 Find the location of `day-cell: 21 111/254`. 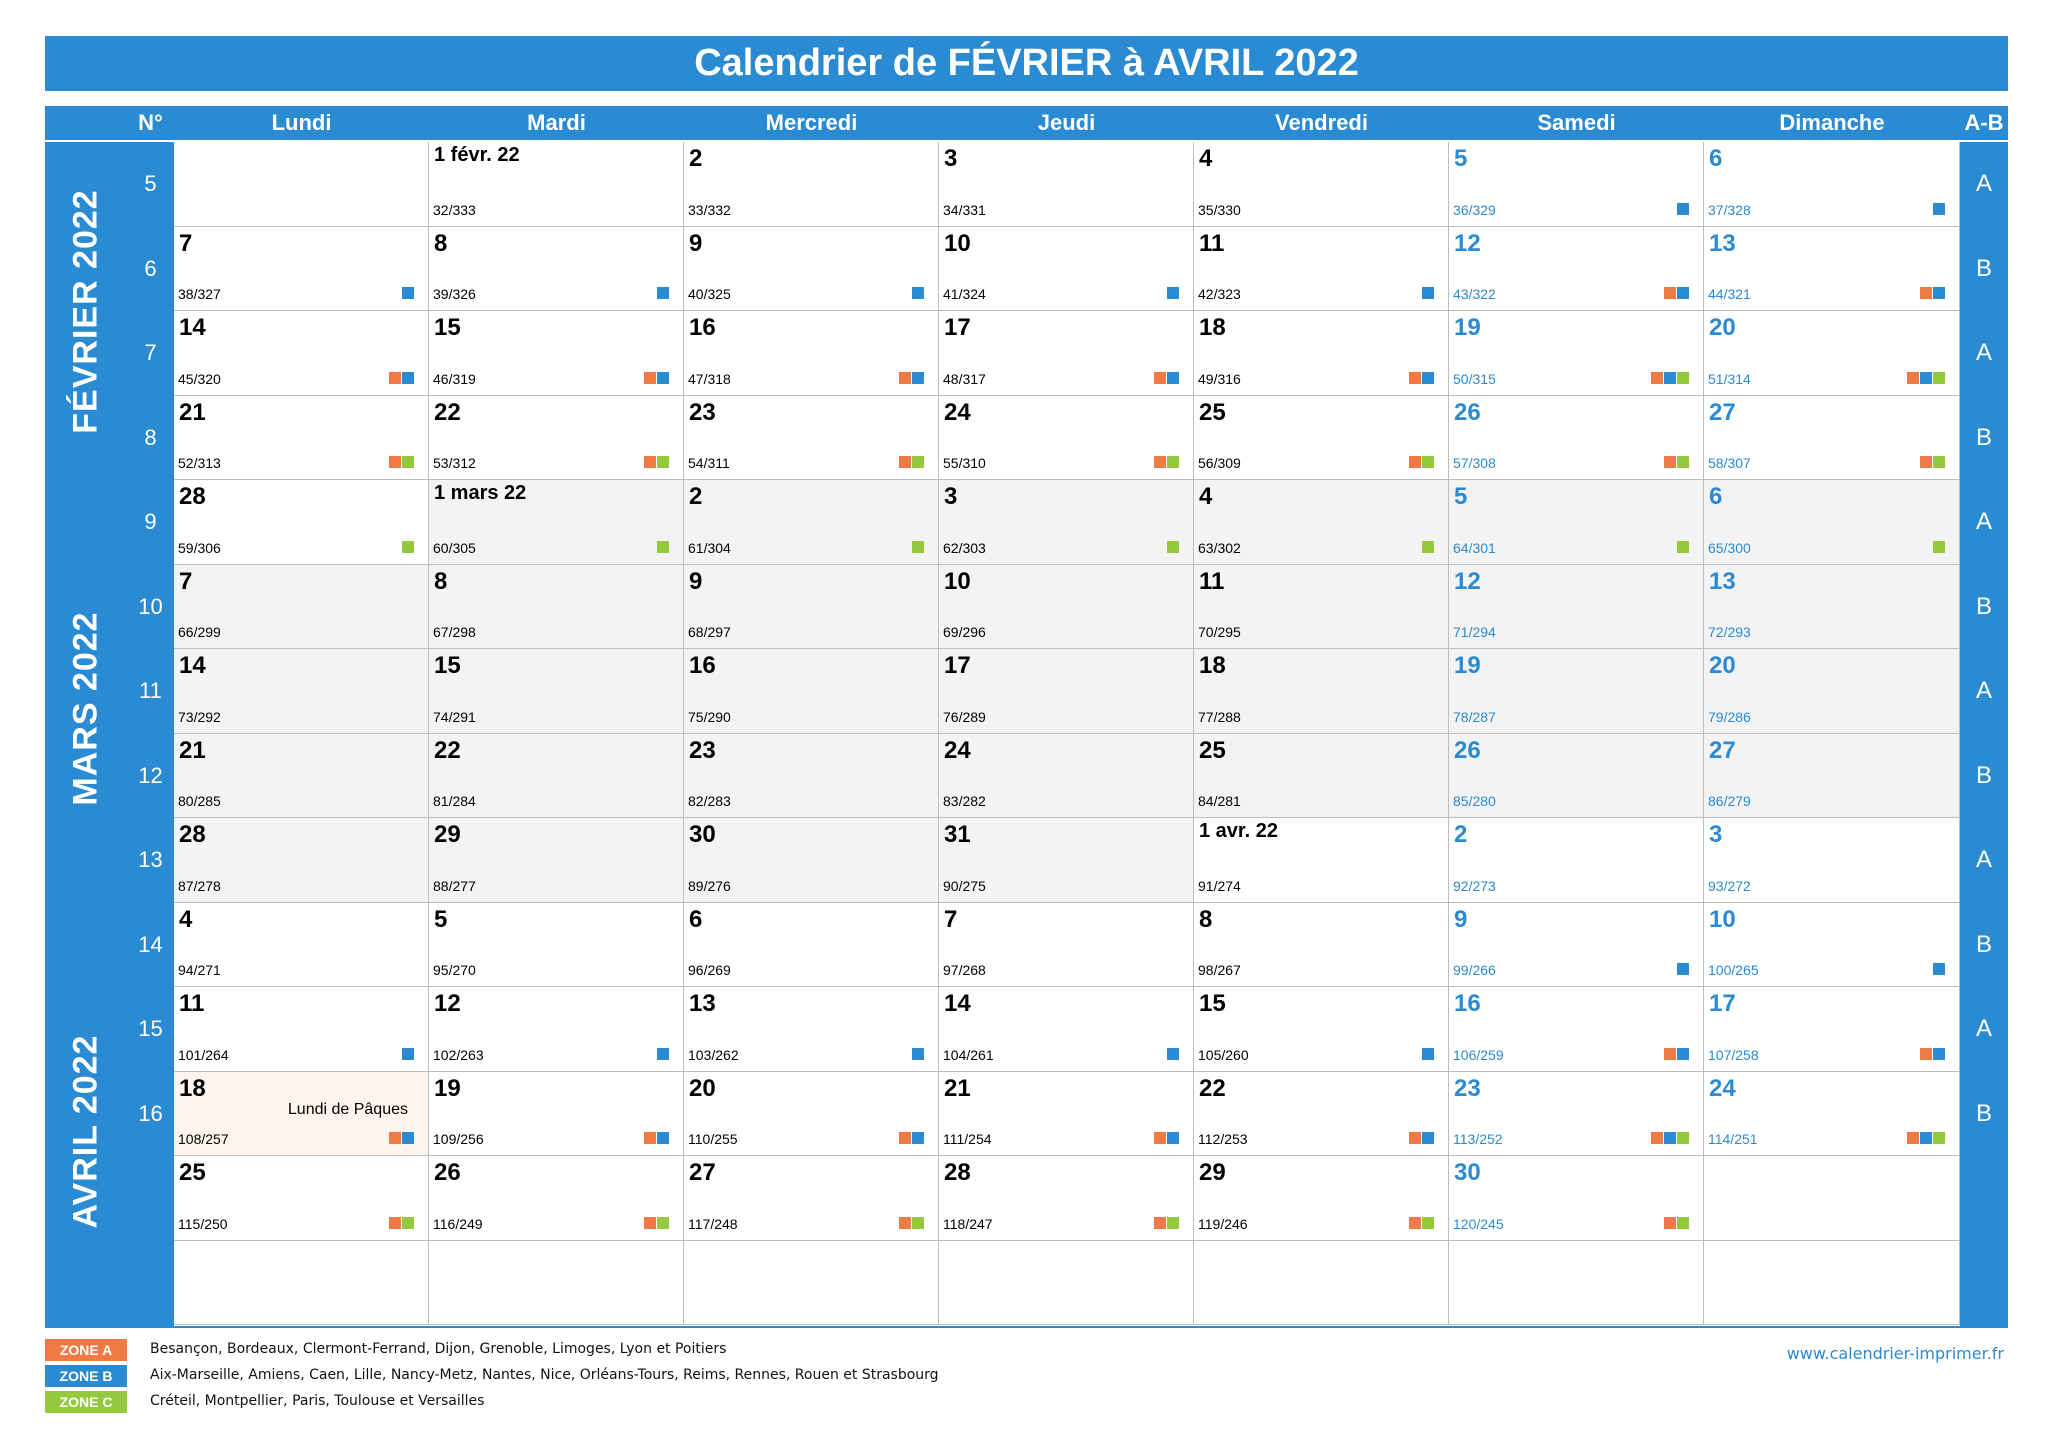

day-cell: 21 111/254 is located at coordinates (1066, 1113).